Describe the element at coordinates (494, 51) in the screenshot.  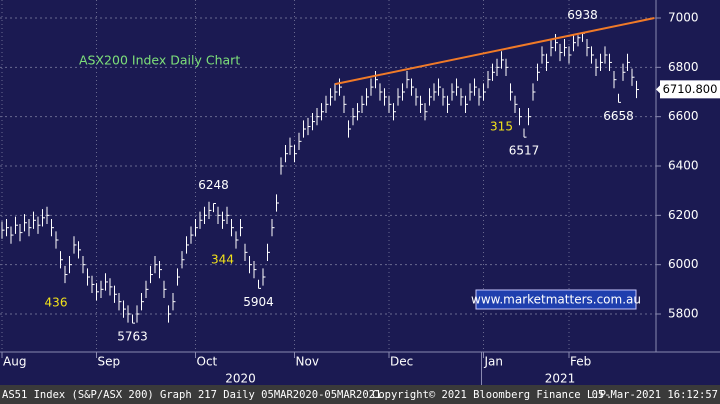
I see `trendline` at that location.